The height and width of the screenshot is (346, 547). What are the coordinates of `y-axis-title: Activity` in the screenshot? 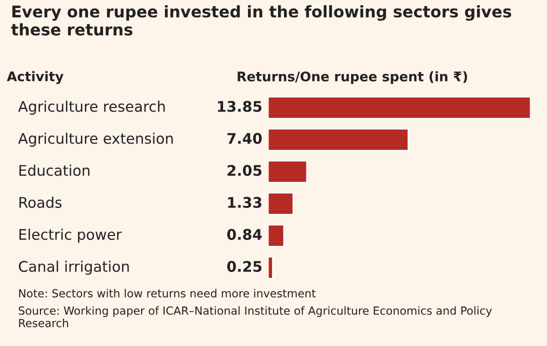 It's located at (35, 77).